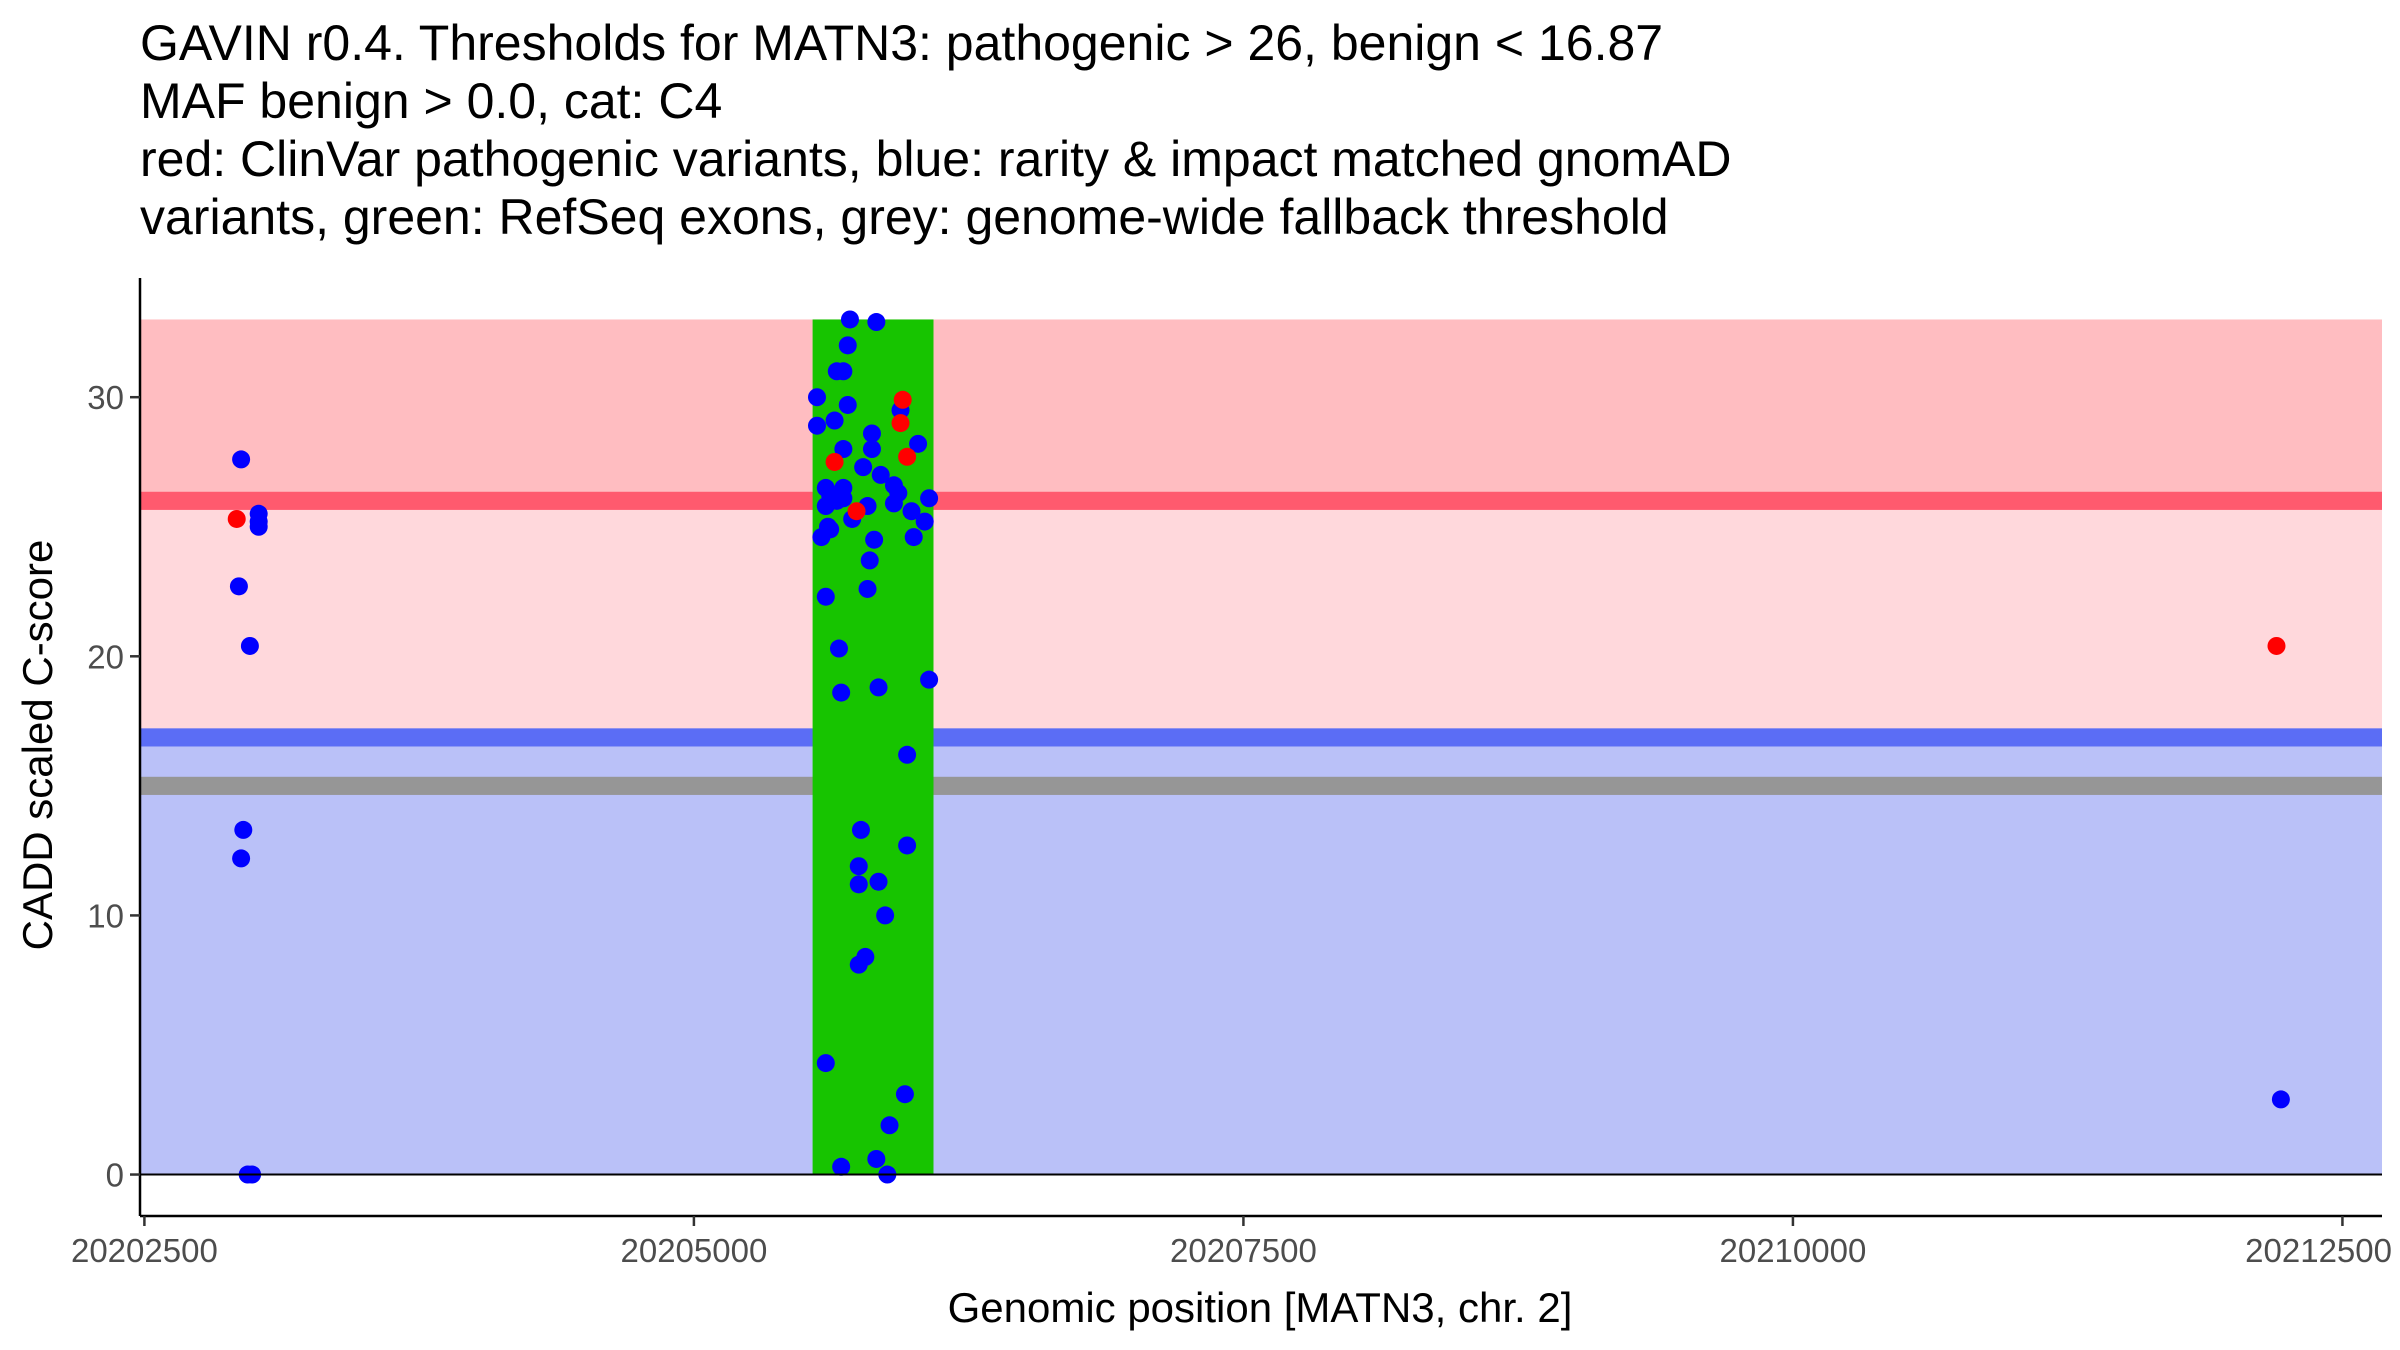 This screenshot has width=2400, height=1350. I want to click on x-tick-label: 20202500, so click(144, 1250).